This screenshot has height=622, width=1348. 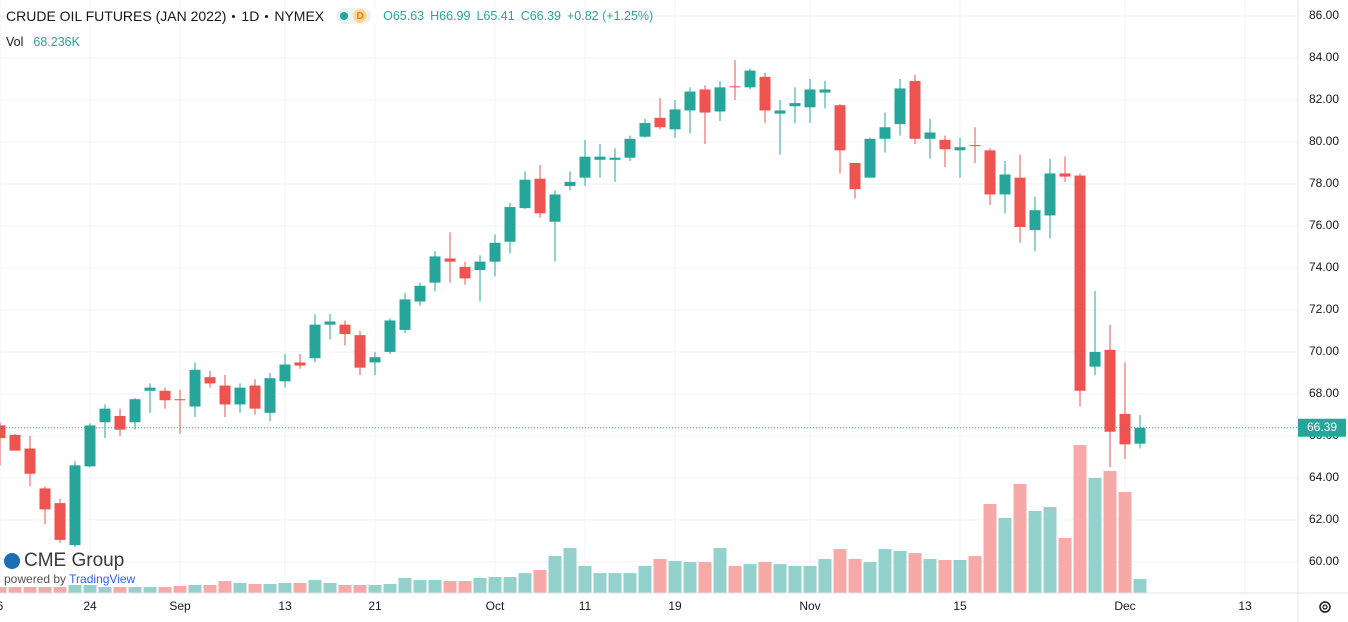 What do you see at coordinates (299, 16) in the screenshot?
I see `exchange: NYMEX` at bounding box center [299, 16].